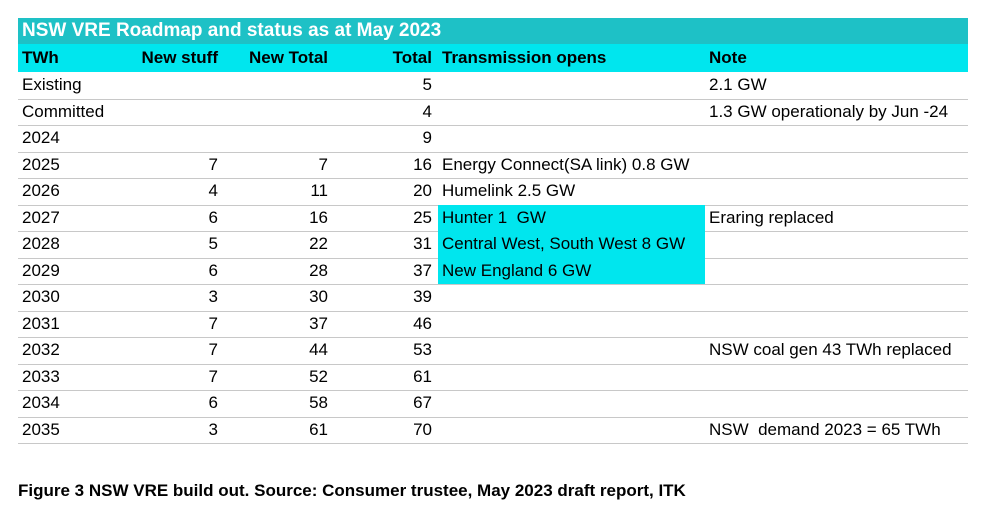 This screenshot has width=1000, height=514. I want to click on column-header: Total, so click(412, 57).